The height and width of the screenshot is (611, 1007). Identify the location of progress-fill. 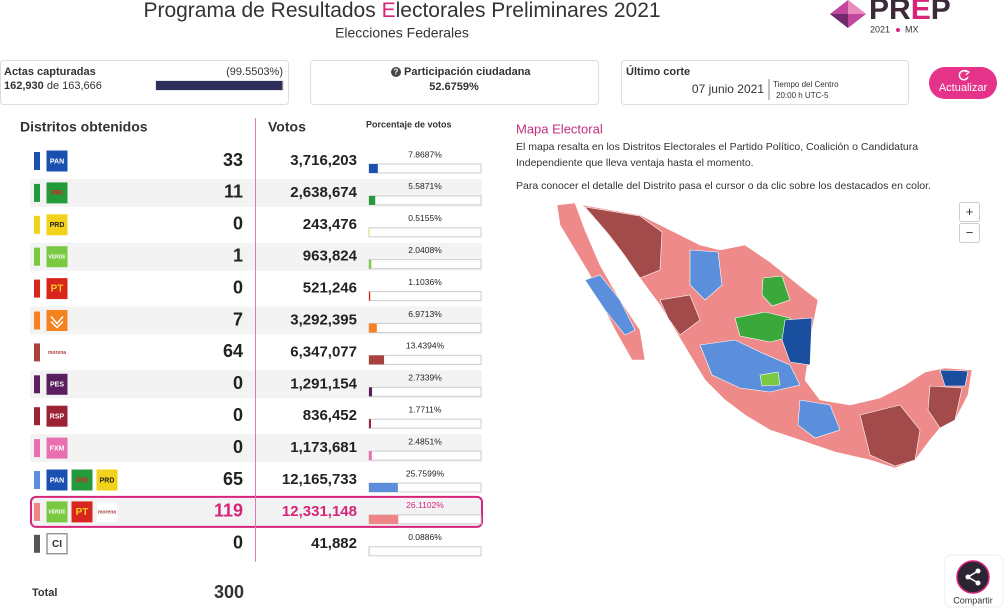
(219, 85).